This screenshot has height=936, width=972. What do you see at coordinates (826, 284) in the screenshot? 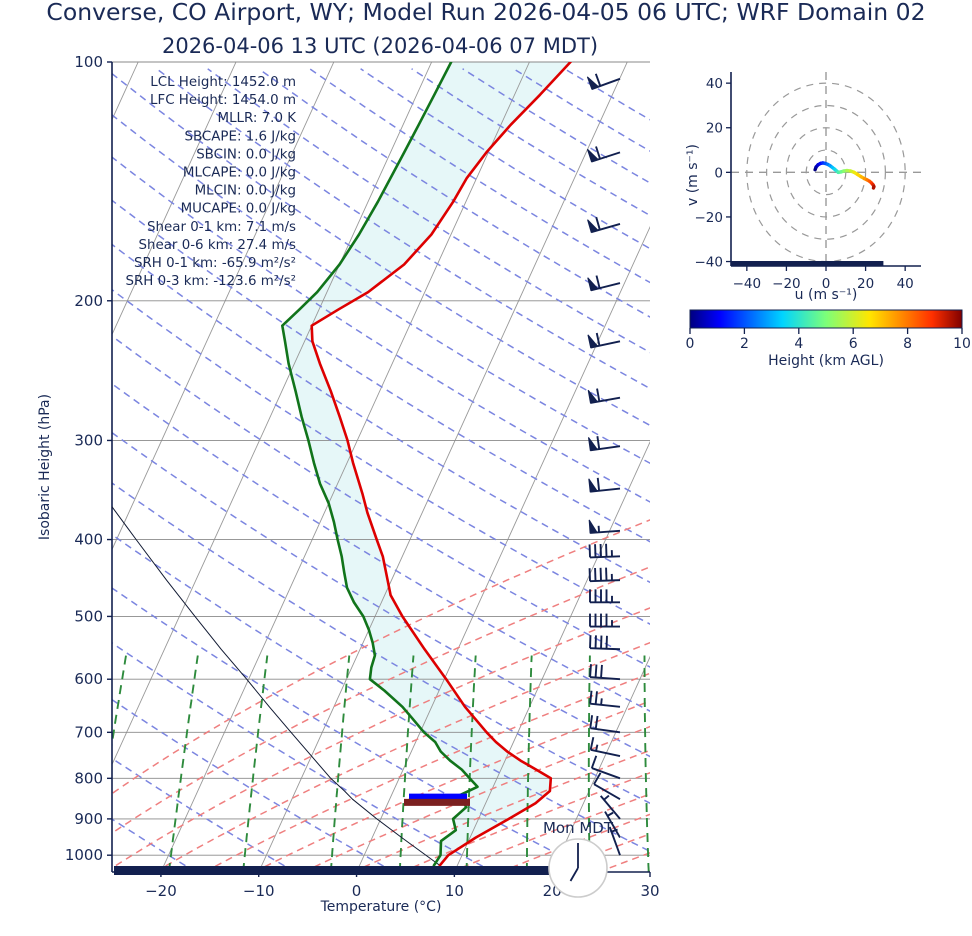
I see `hodograph-u-tick: 0` at bounding box center [826, 284].